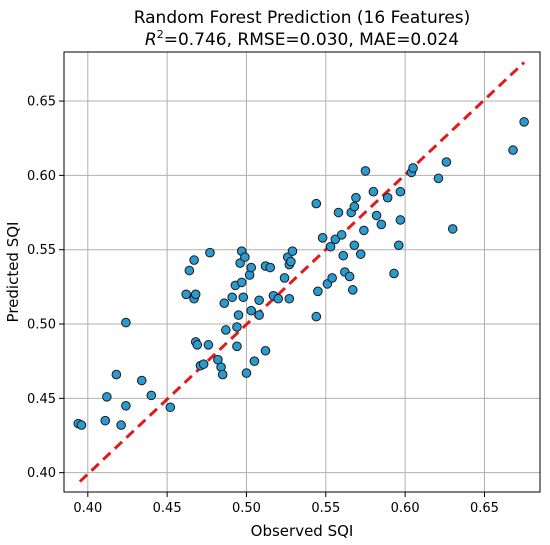 This screenshot has width=550, height=545. Describe the element at coordinates (484, 508) in the screenshot. I see `x-tick-label: 0.65` at that location.